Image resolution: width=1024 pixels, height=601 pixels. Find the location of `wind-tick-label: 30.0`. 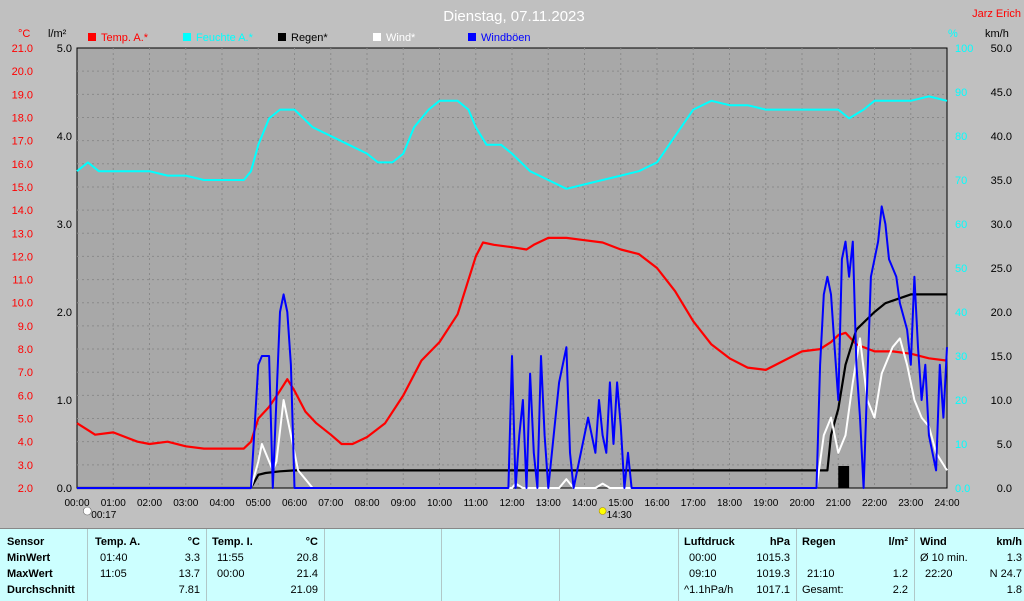

wind-tick-label: 30.0 is located at coordinates (1001, 225).